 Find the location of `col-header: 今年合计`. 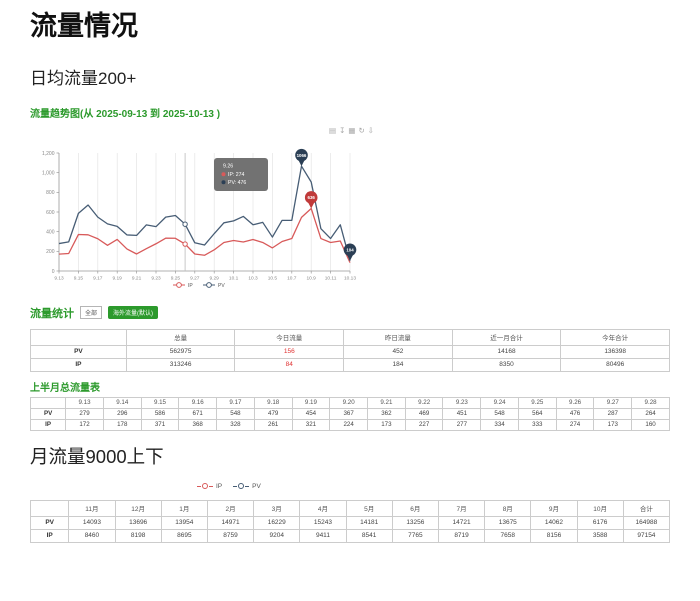

col-header: 今年合计 is located at coordinates (615, 337).